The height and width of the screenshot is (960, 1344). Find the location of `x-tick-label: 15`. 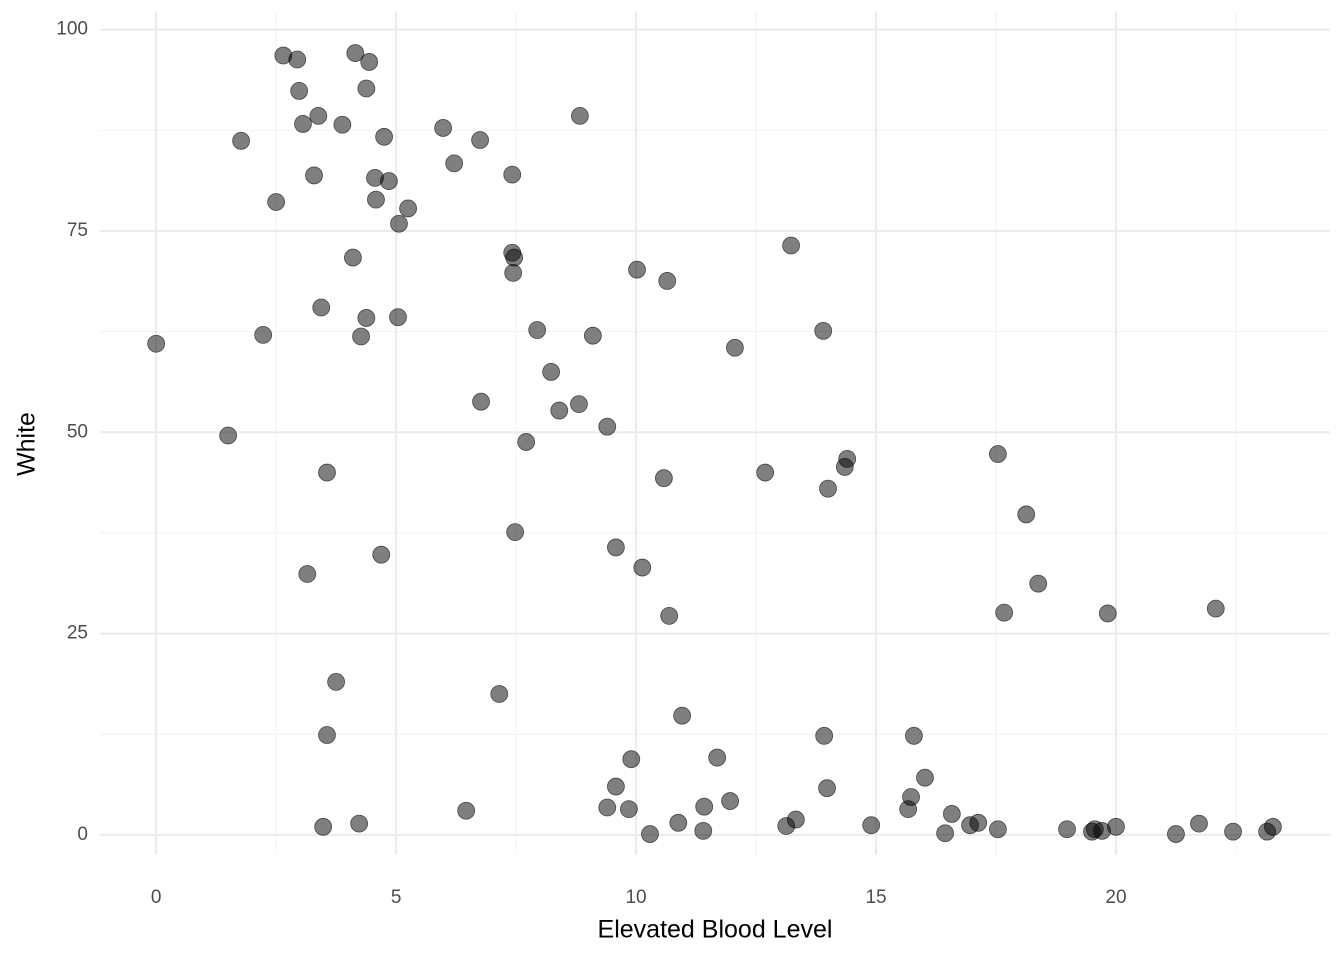

x-tick-label: 15 is located at coordinates (875, 897).